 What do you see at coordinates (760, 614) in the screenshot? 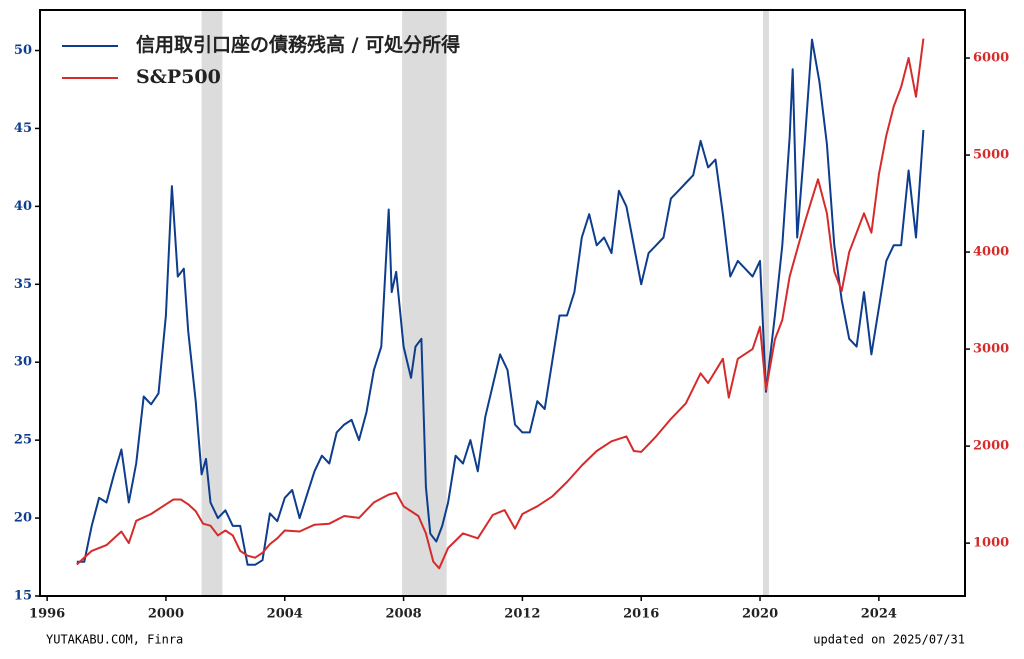
I see `x-tick-label: 2020` at bounding box center [760, 614].